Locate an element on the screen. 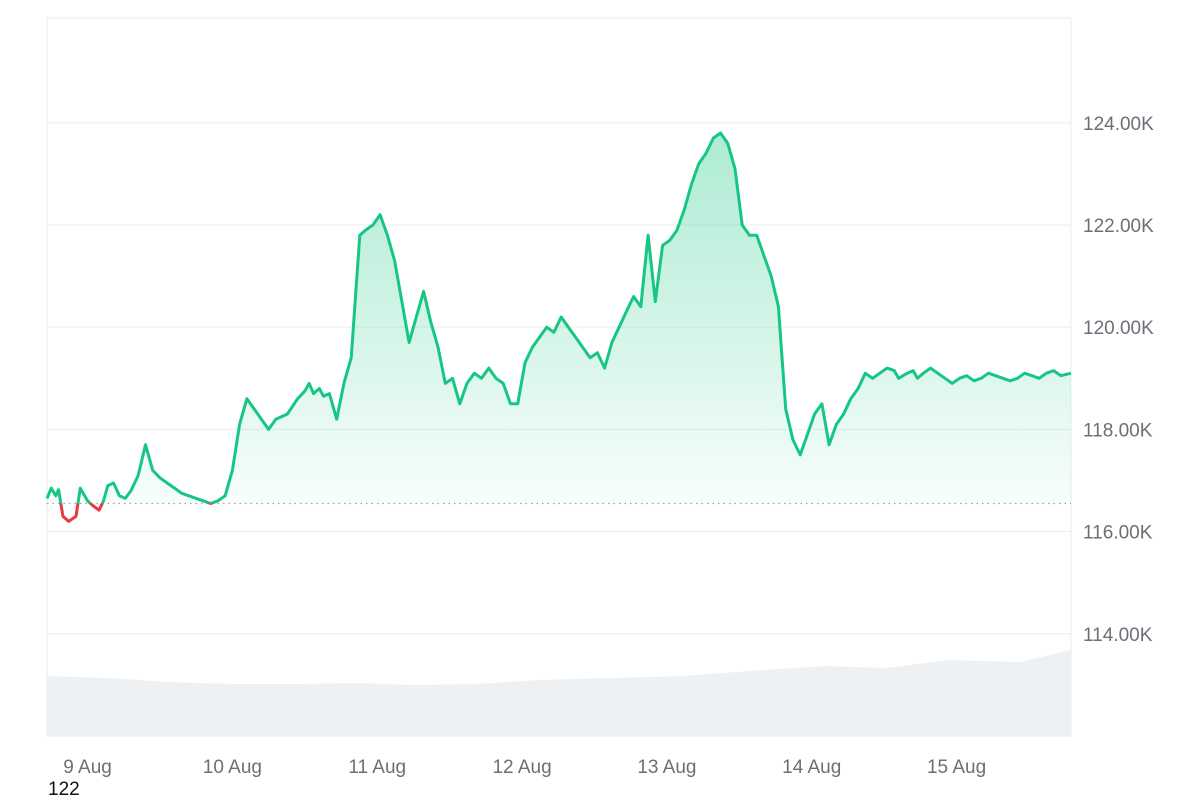 The height and width of the screenshot is (801, 1200). y-tick-label: 124.00K is located at coordinates (1118, 124).